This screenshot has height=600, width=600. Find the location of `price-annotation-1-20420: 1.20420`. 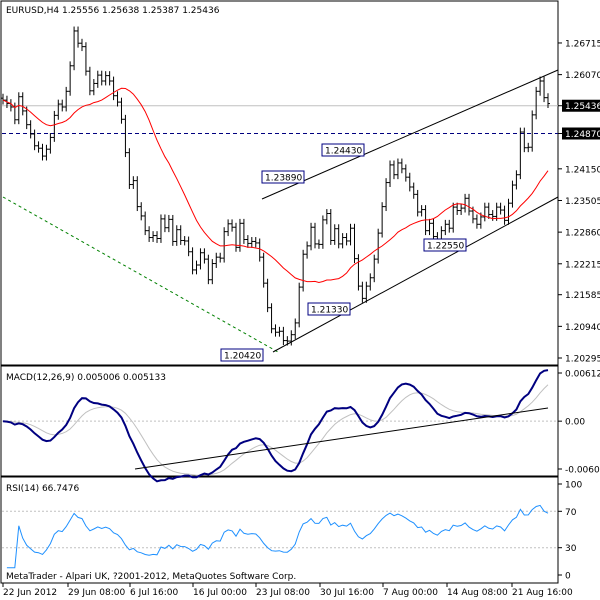

price-annotation-1-20420: 1.20420 is located at coordinates (242, 355).